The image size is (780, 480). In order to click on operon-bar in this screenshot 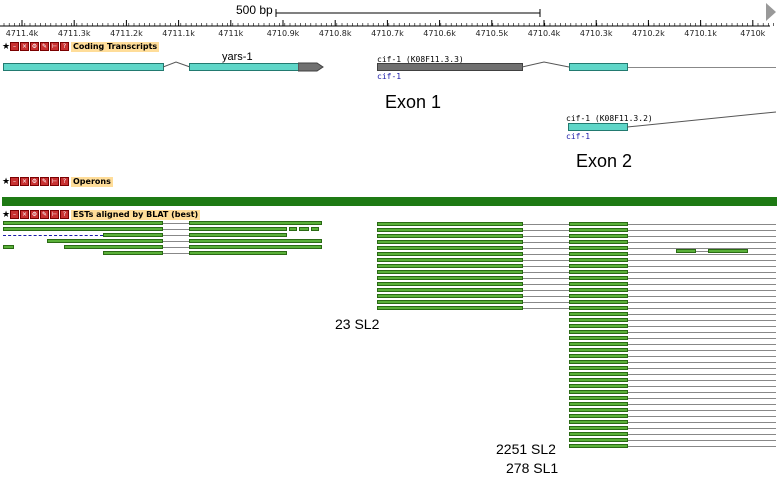, I will do `click(389, 201)`.